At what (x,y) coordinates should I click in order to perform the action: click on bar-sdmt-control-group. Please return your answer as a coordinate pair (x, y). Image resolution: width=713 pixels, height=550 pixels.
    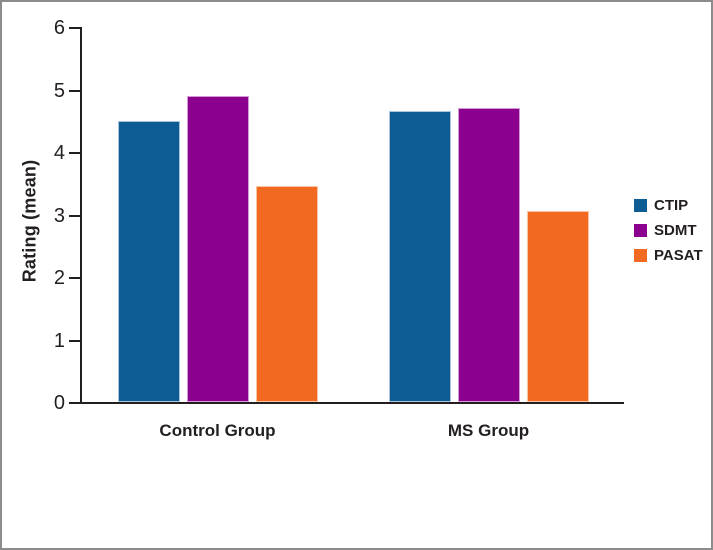
    Looking at the image, I should click on (217, 248).